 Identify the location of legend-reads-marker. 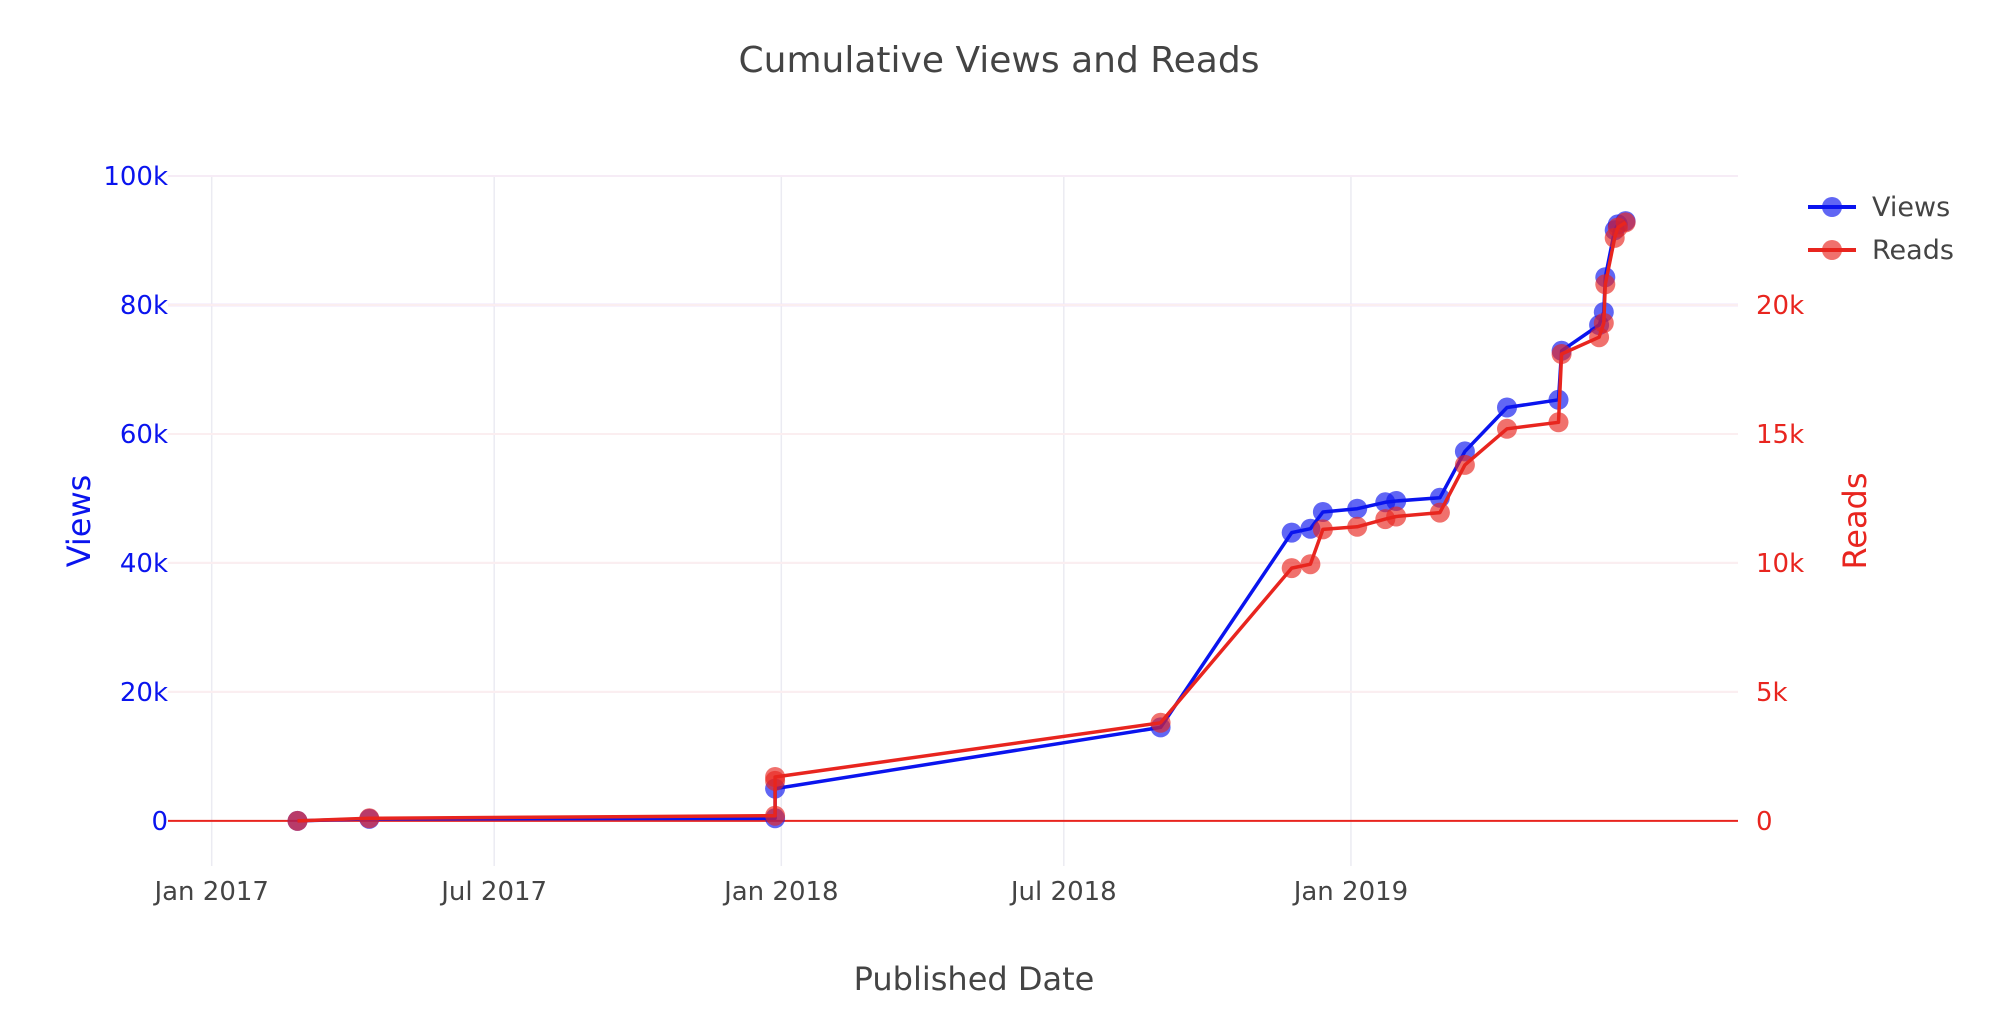
(1832, 250).